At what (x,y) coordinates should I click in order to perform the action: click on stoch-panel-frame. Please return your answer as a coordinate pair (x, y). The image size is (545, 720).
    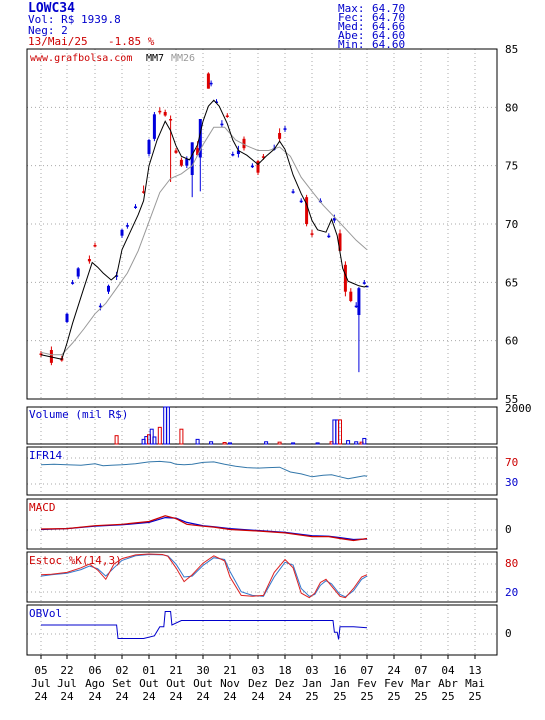
    Looking at the image, I should click on (262, 577).